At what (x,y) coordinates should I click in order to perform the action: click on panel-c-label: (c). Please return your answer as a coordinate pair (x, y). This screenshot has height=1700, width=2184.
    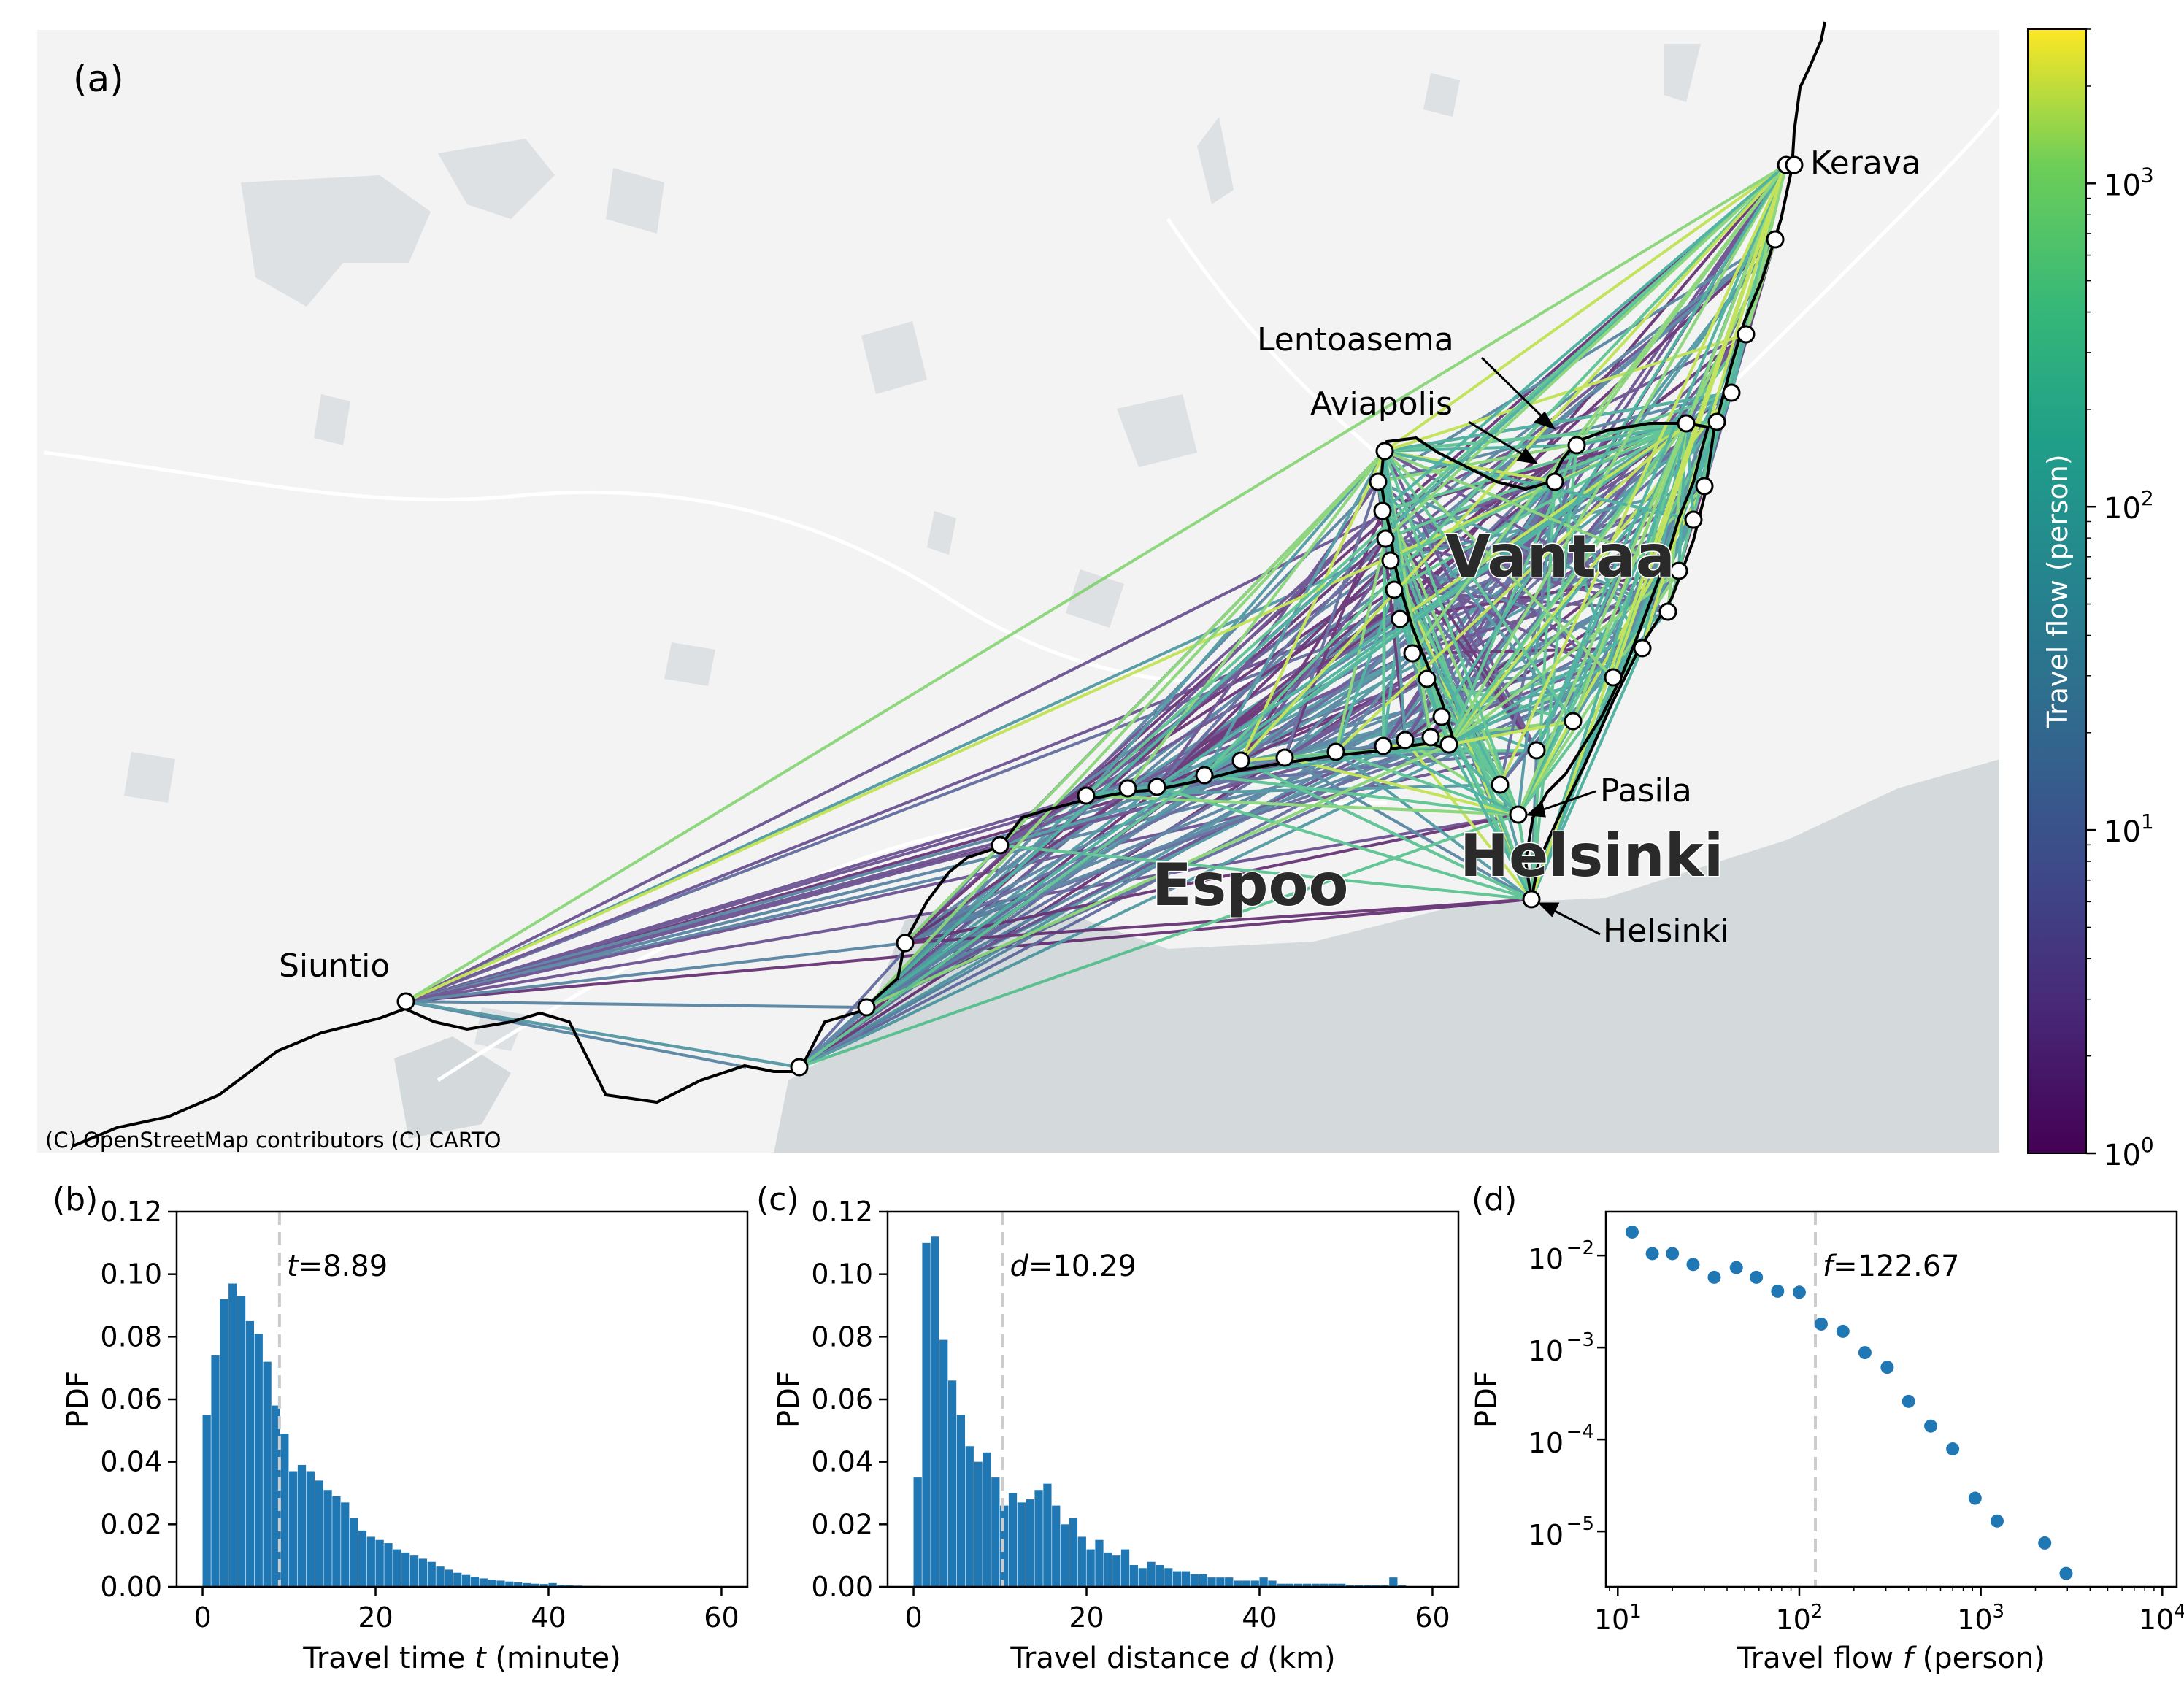
    Looking at the image, I should click on (777, 1199).